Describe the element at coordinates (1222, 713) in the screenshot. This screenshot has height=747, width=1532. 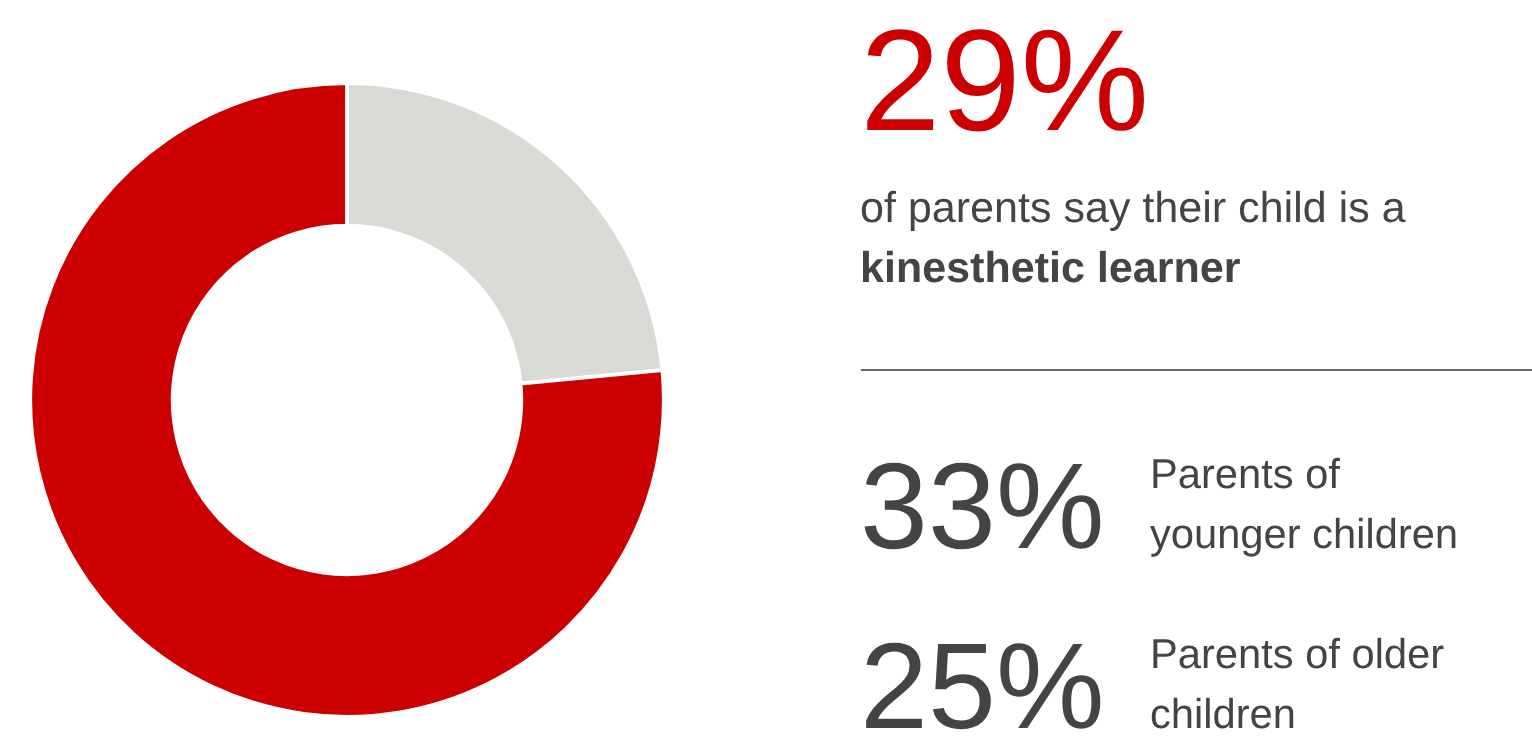
I see `text: children` at that location.